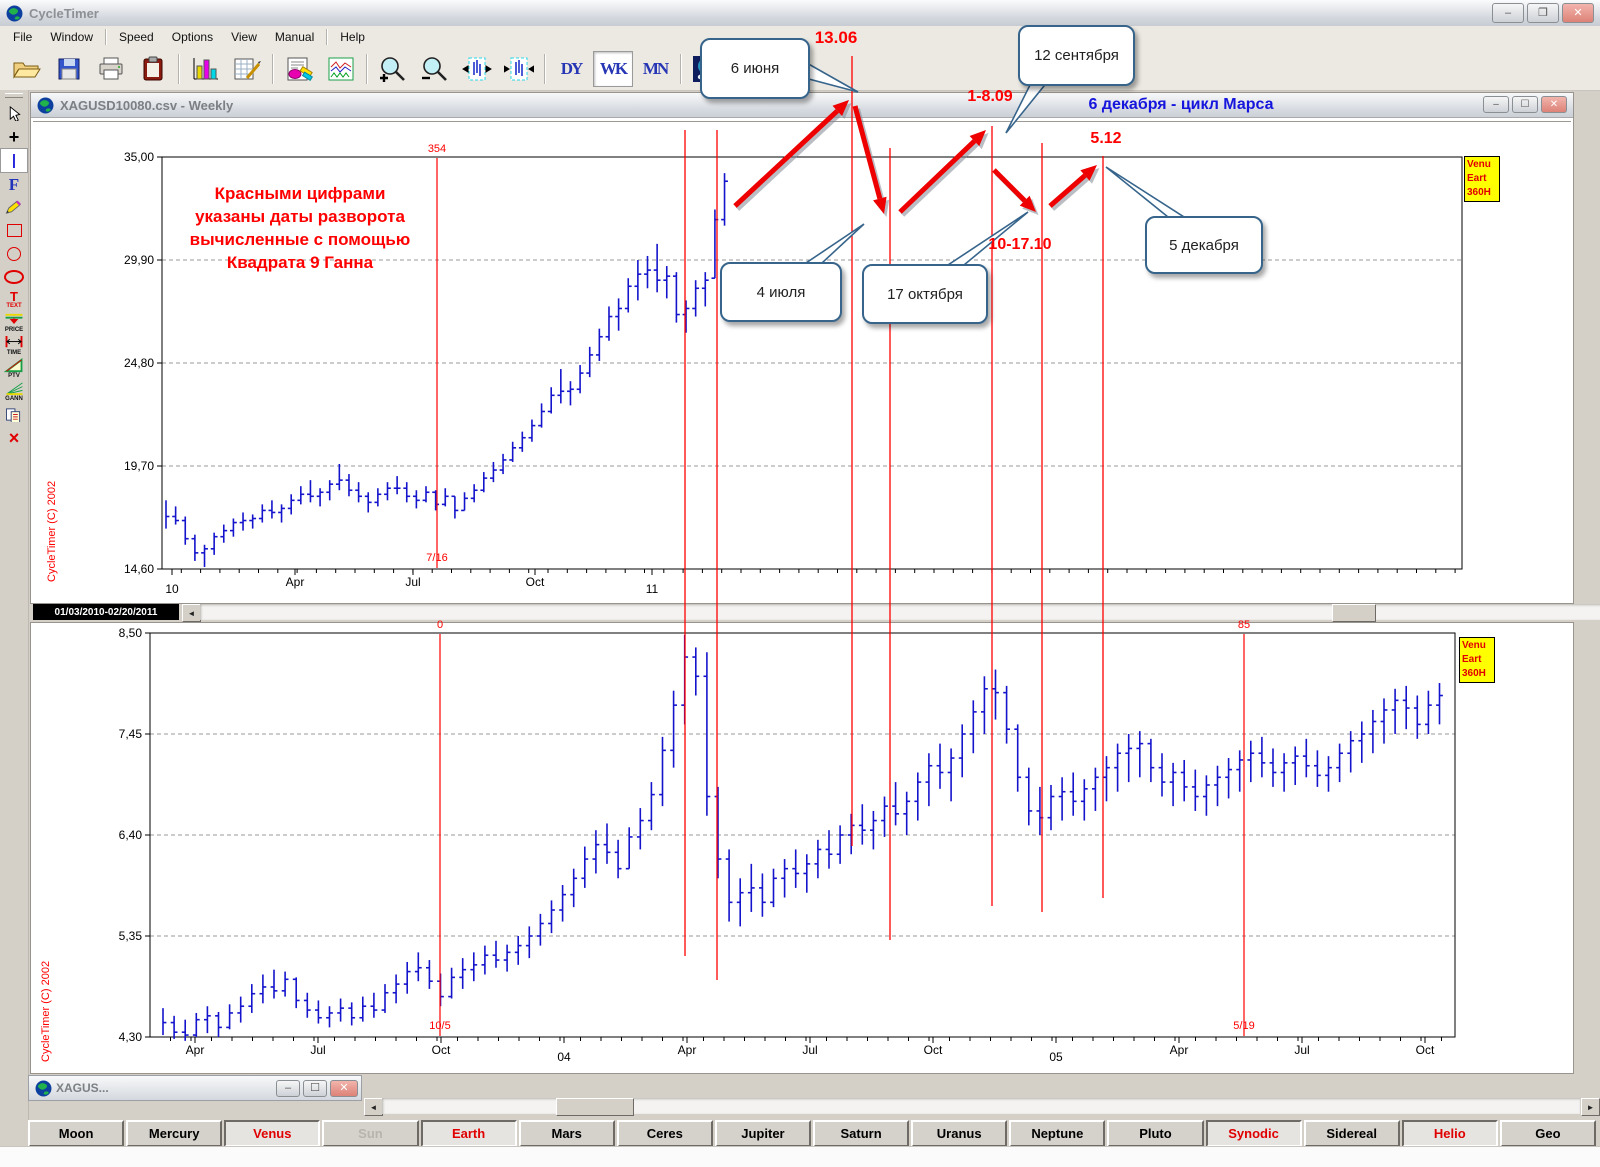 Image resolution: width=1600 pixels, height=1167 pixels. What do you see at coordinates (664, 1133) in the screenshot?
I see `planet-button-ceres: Ceres` at bounding box center [664, 1133].